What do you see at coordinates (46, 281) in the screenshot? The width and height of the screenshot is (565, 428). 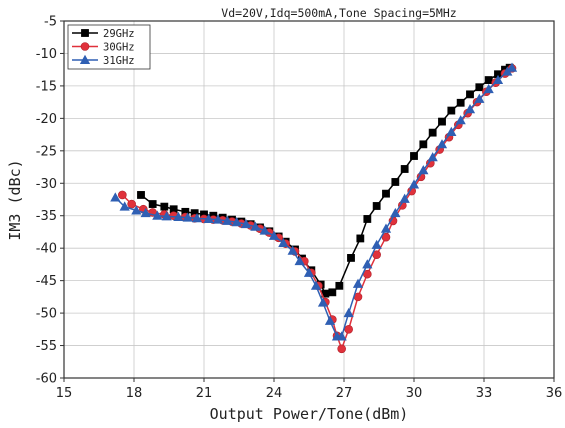 I see `y-tick-label: -45` at bounding box center [46, 281].